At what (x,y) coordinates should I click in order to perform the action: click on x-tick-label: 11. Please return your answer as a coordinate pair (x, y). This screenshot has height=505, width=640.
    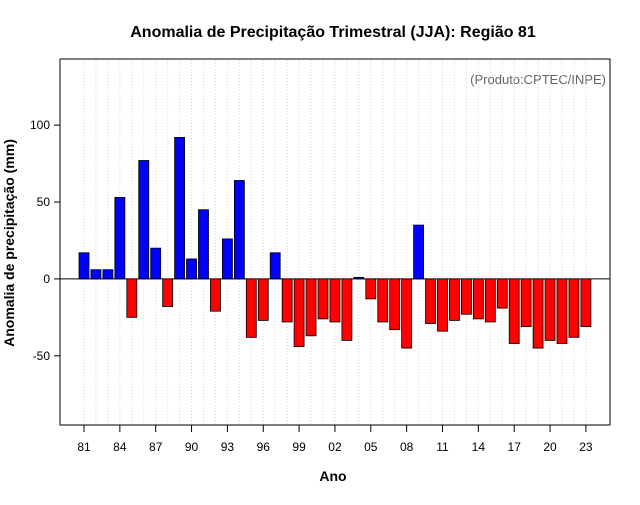
    Looking at the image, I should click on (442, 447).